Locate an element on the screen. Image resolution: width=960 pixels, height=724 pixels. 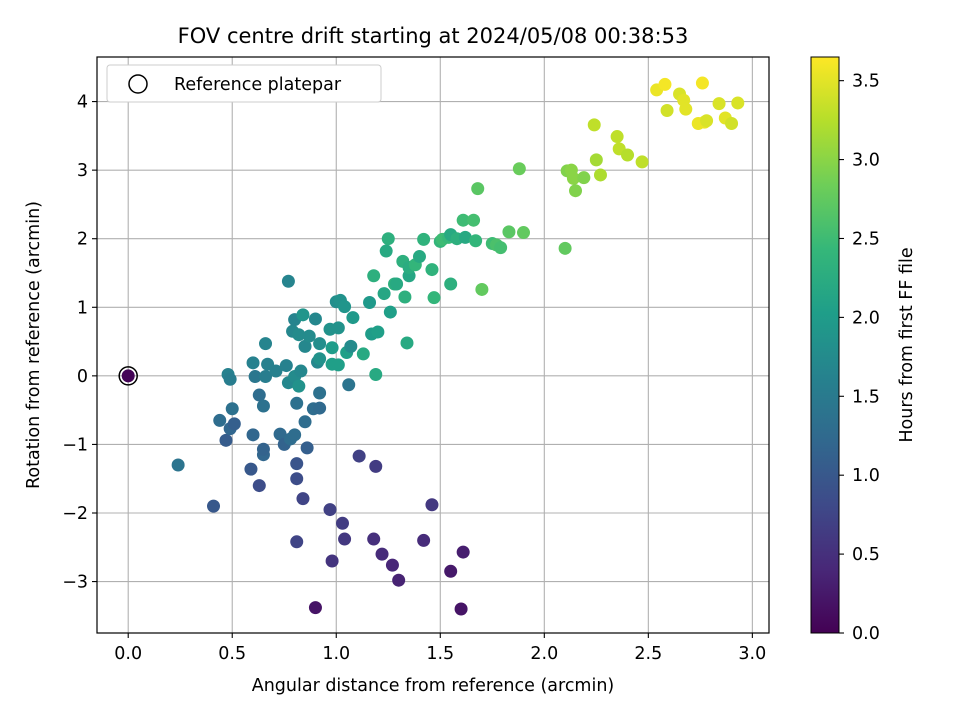
colorbar-tick-label: 2.5 is located at coordinates (866, 239).